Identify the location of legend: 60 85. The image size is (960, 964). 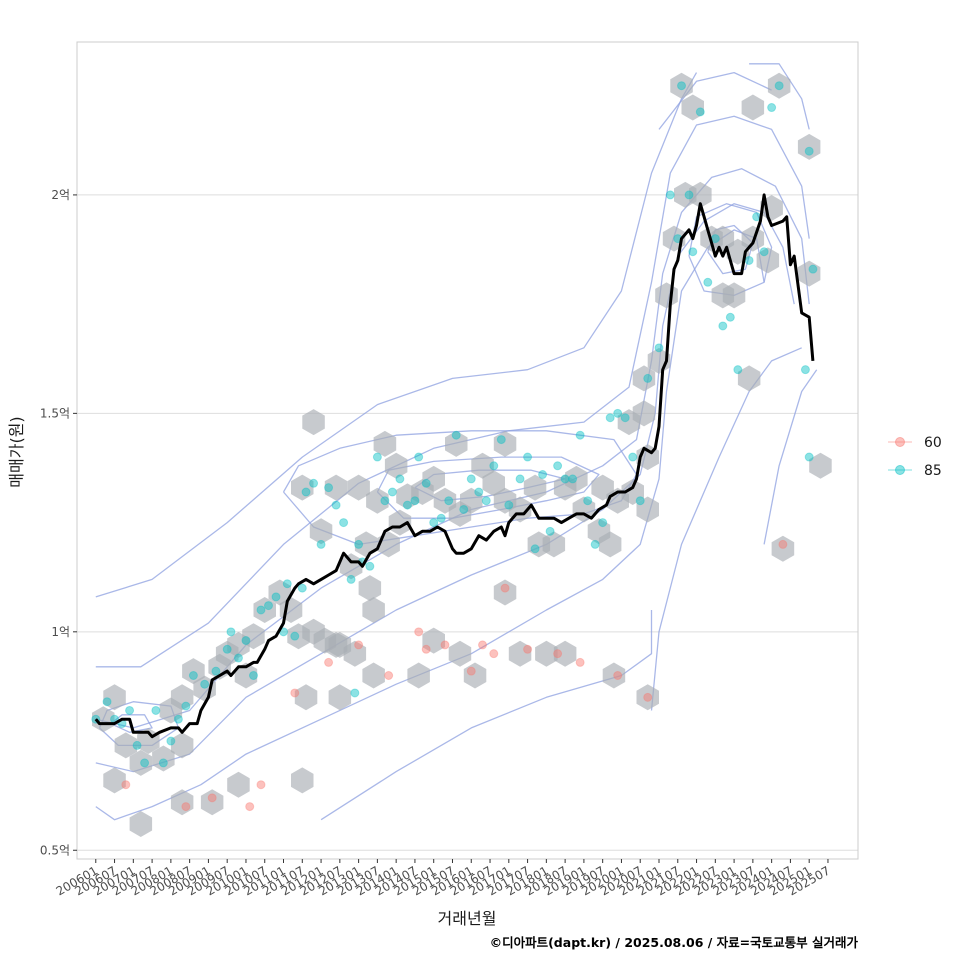
(915, 457).